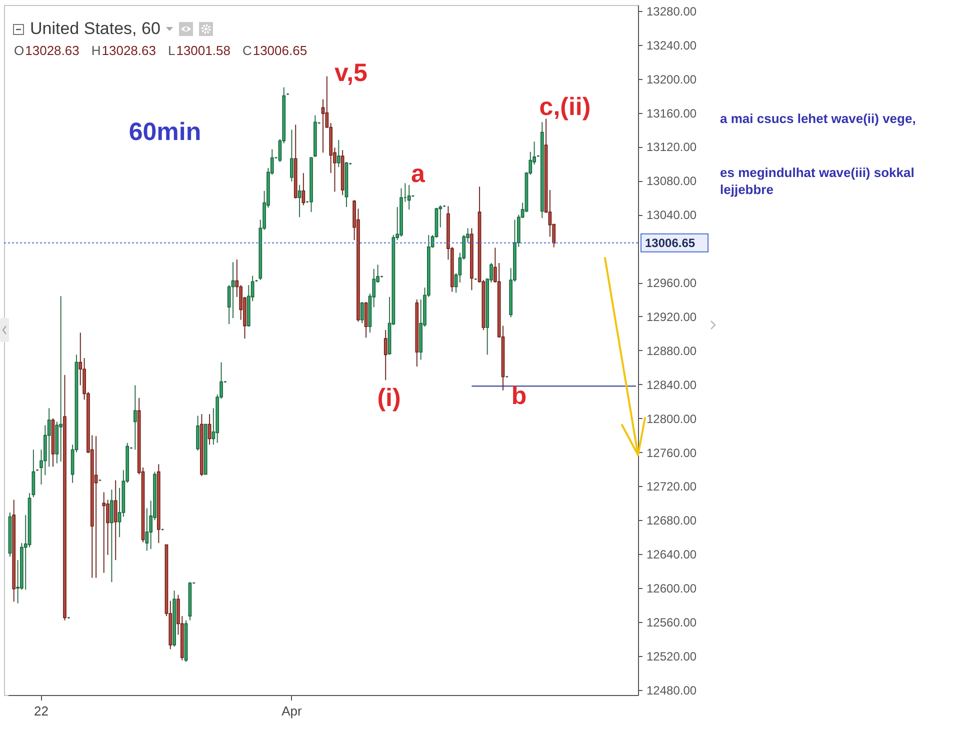 This screenshot has height=746, width=970. What do you see at coordinates (95, 29) in the screenshot?
I see `text: United States, 60` at bounding box center [95, 29].